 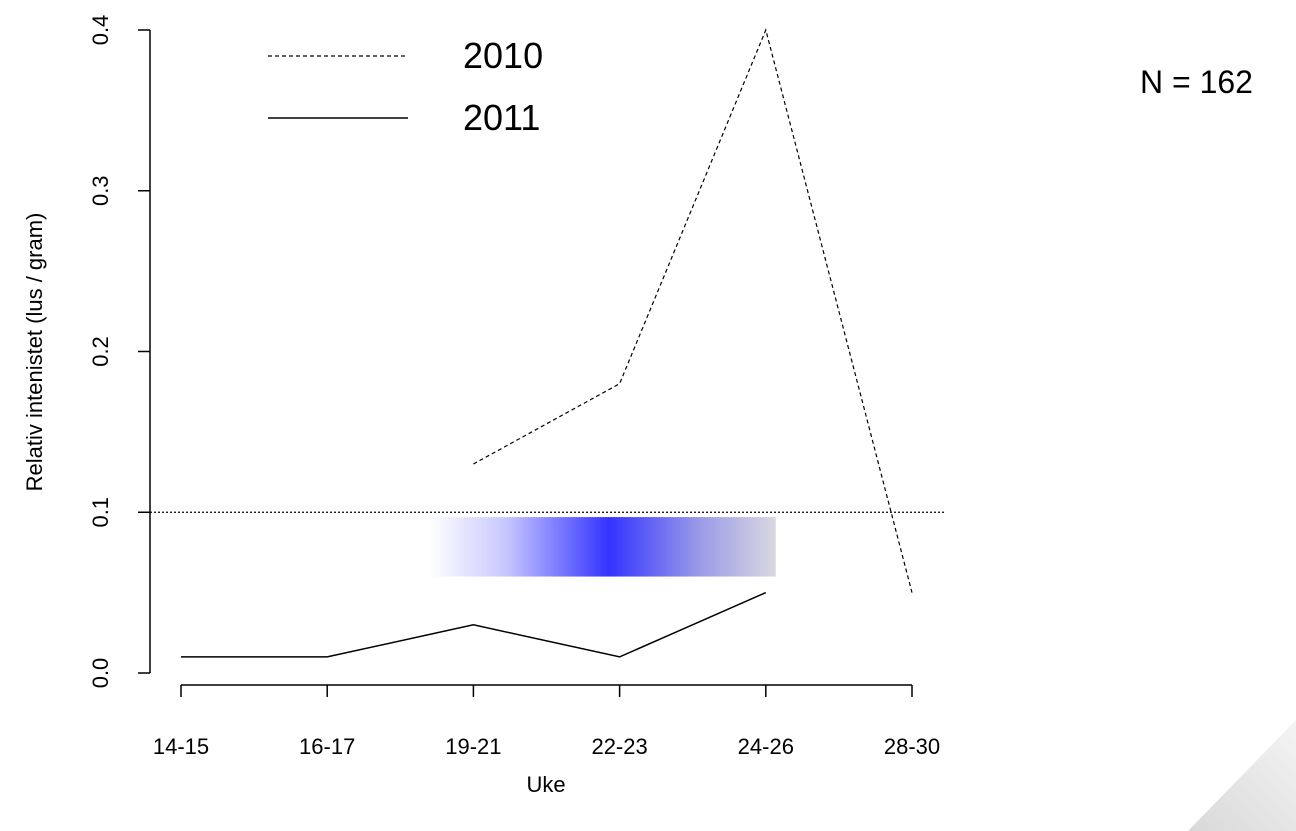 What do you see at coordinates (501, 117) in the screenshot?
I see `legend-label-2011: 2011` at bounding box center [501, 117].